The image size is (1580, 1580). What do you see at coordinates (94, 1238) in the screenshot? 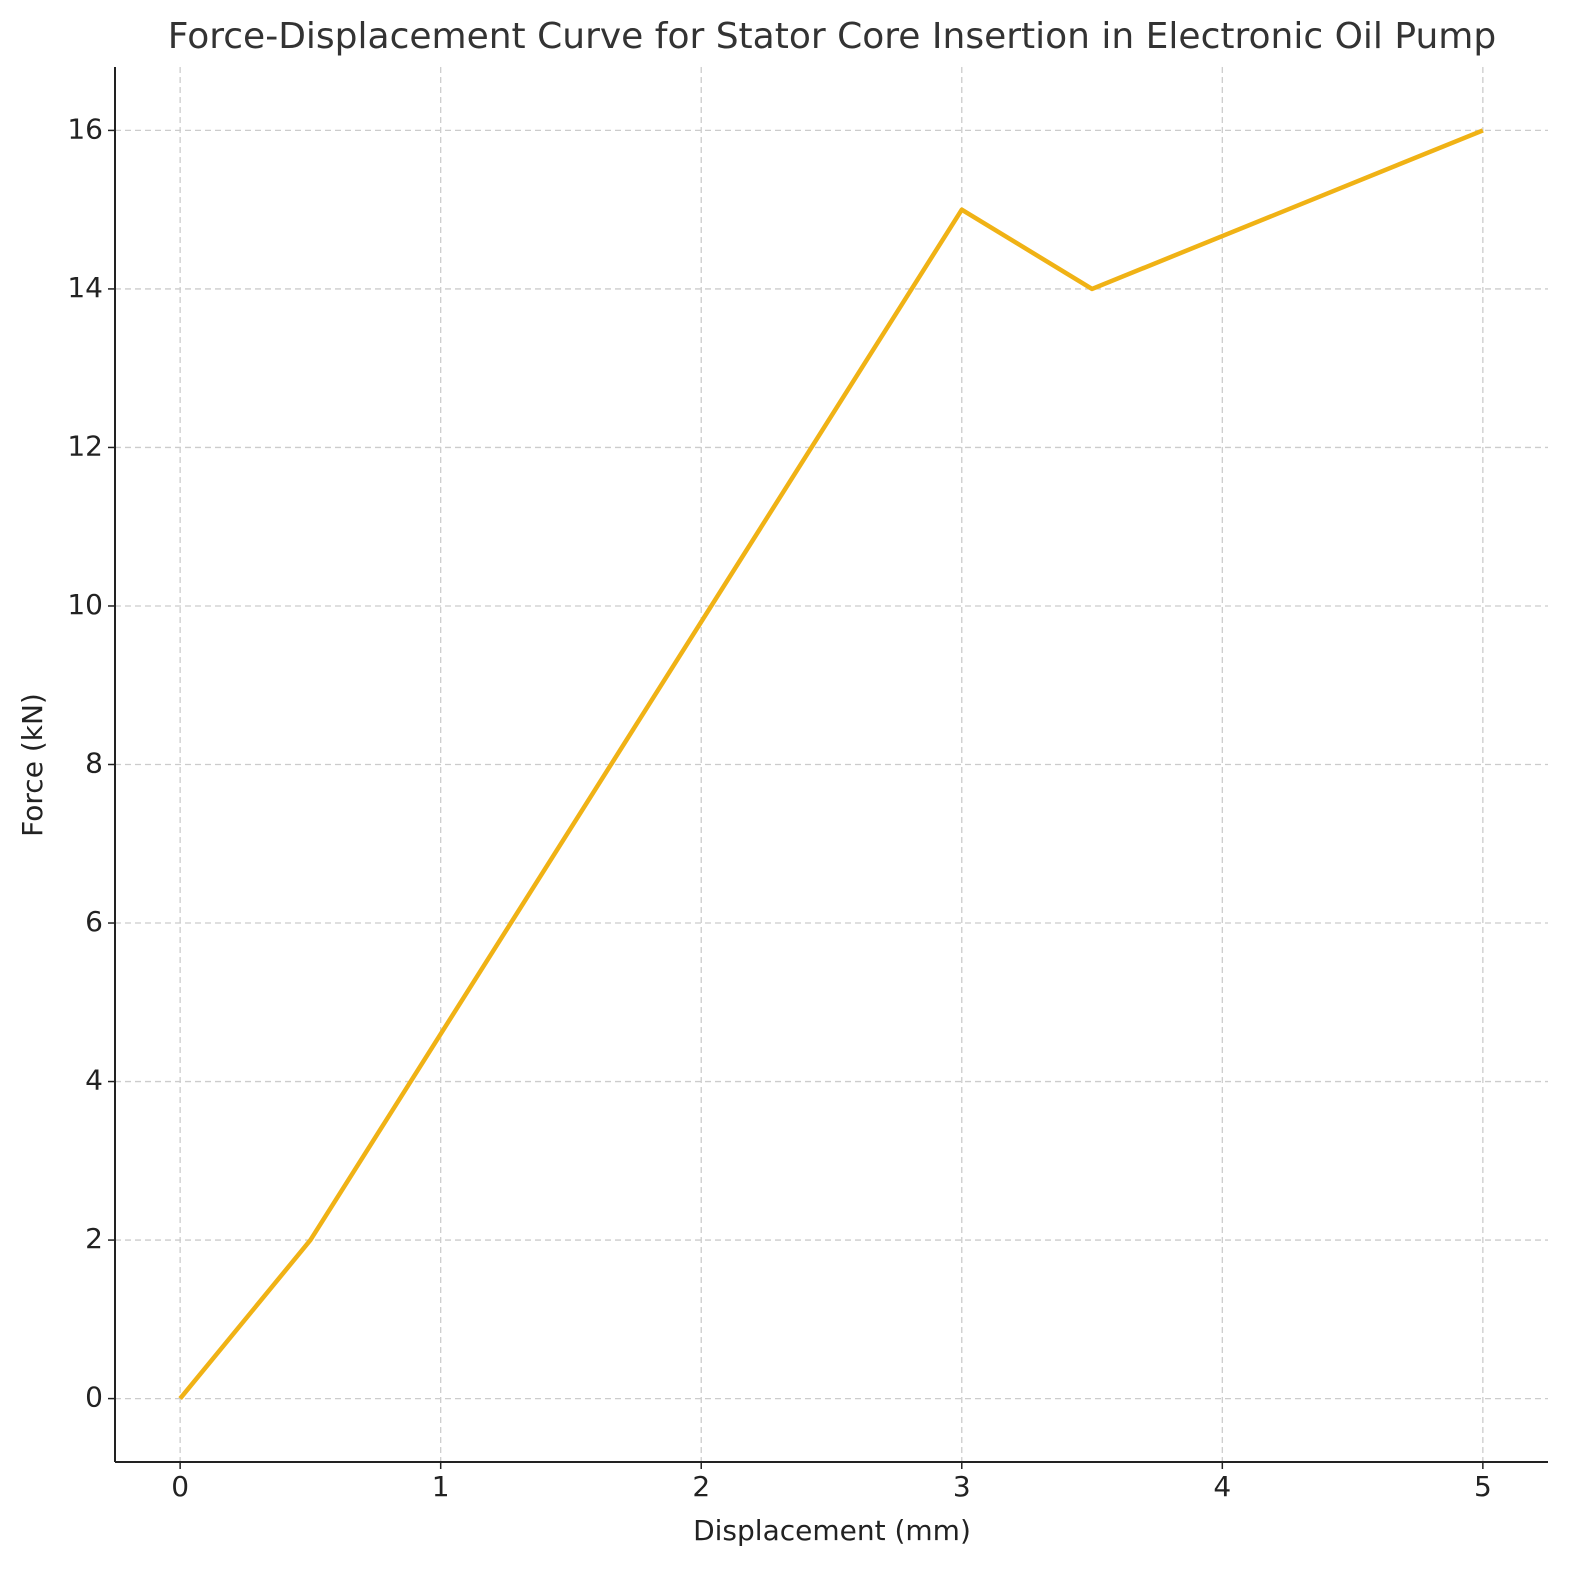
I see `y-tick-label: 2` at bounding box center [94, 1238].